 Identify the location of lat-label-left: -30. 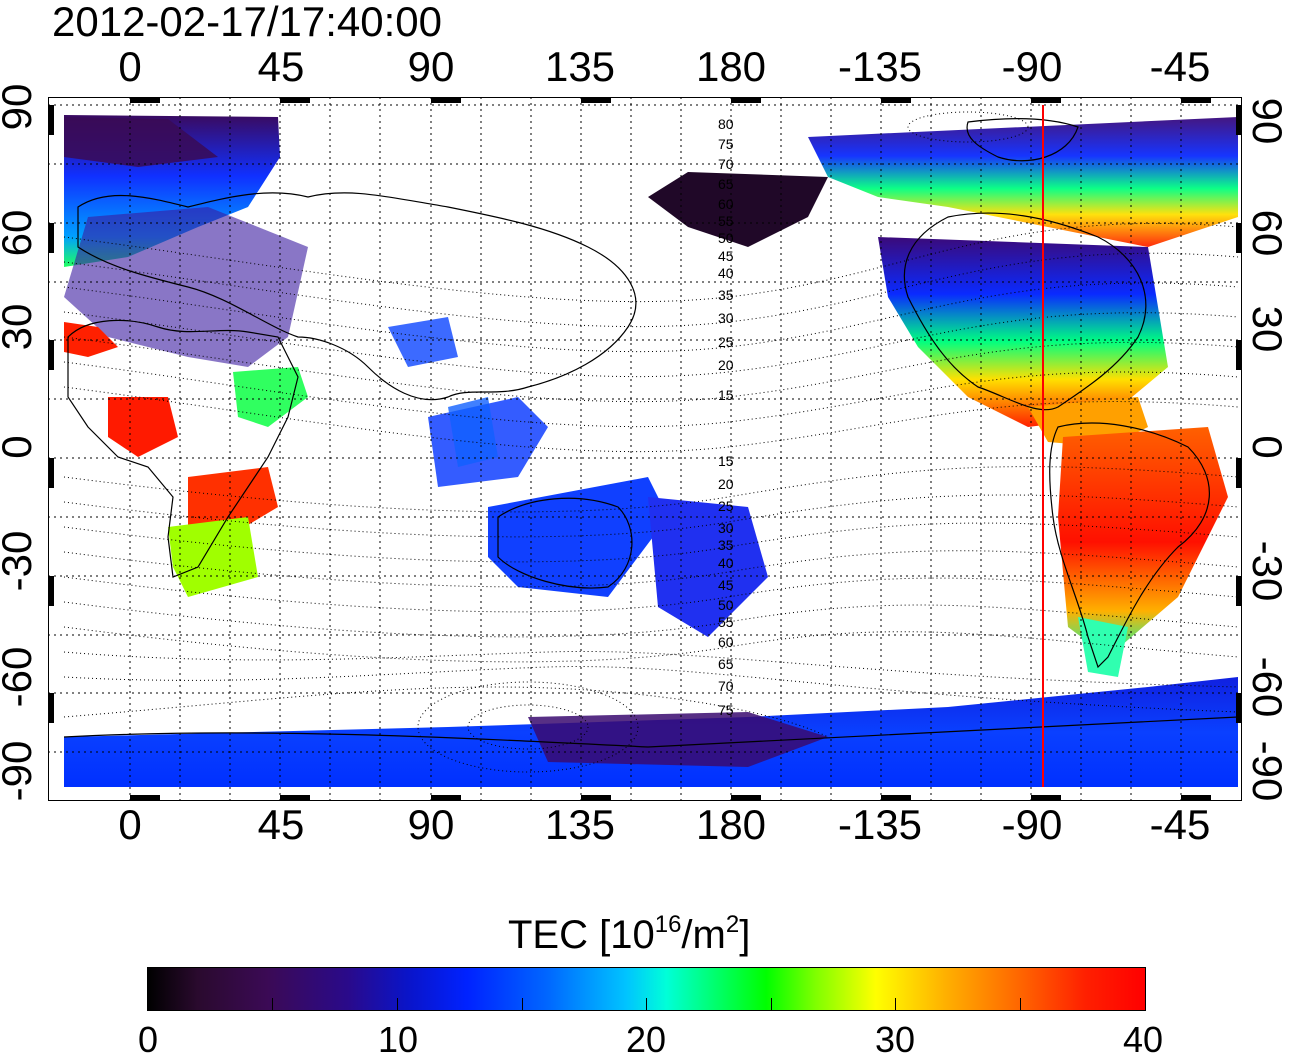
(20, 561).